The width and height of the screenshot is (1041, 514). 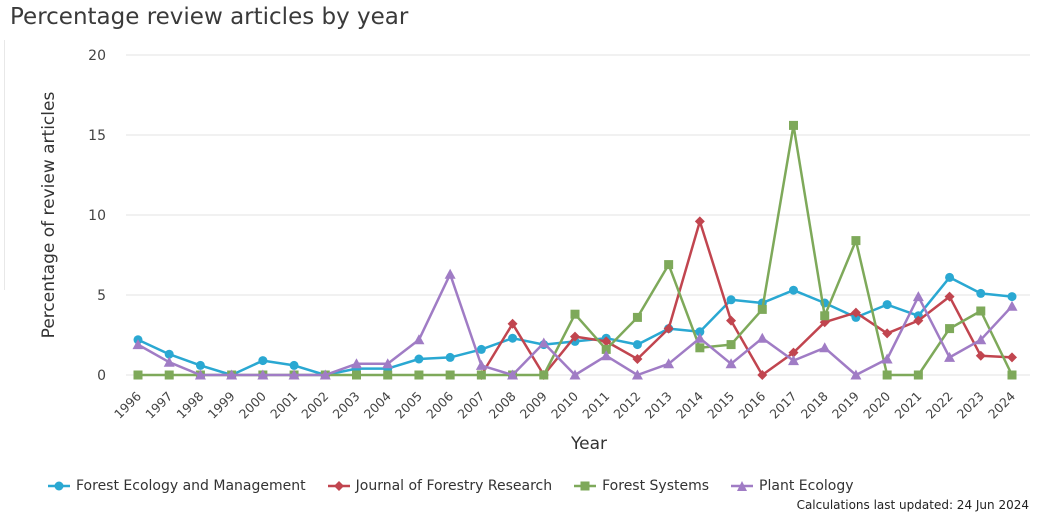 I want to click on x-tick-label: 2002, so click(x=314, y=405).